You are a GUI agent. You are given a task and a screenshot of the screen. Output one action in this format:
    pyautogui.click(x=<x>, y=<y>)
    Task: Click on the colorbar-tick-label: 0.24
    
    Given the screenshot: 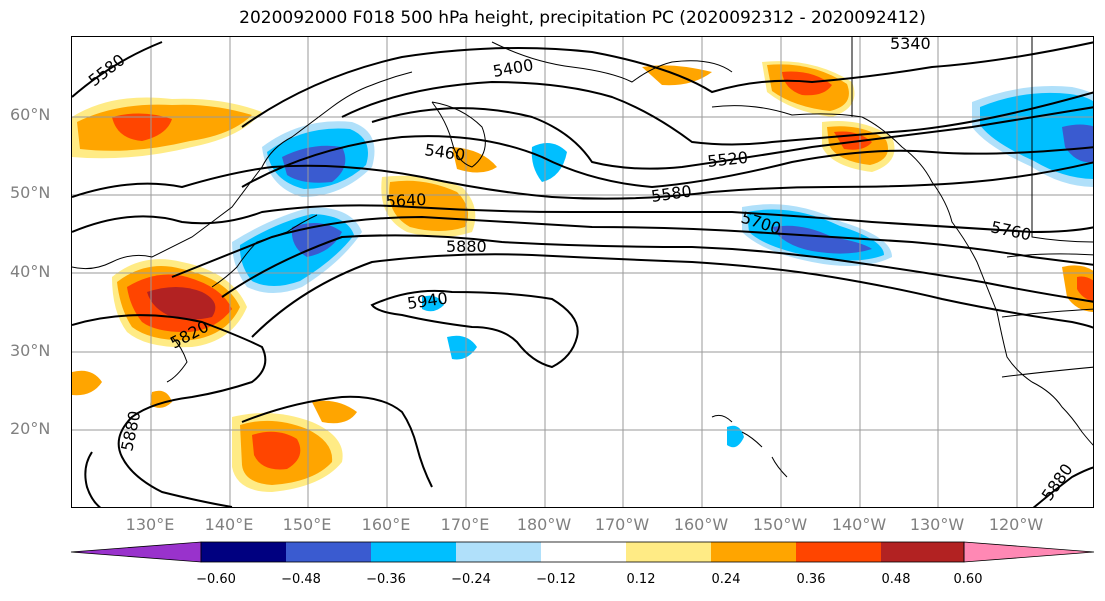 What is the action you would take?
    pyautogui.click(x=726, y=579)
    